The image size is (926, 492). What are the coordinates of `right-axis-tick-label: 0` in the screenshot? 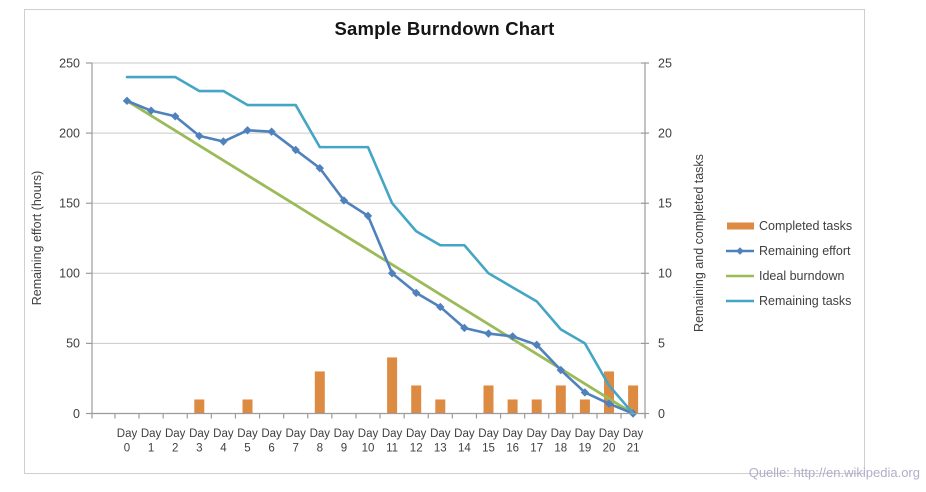 It's located at (661, 414).